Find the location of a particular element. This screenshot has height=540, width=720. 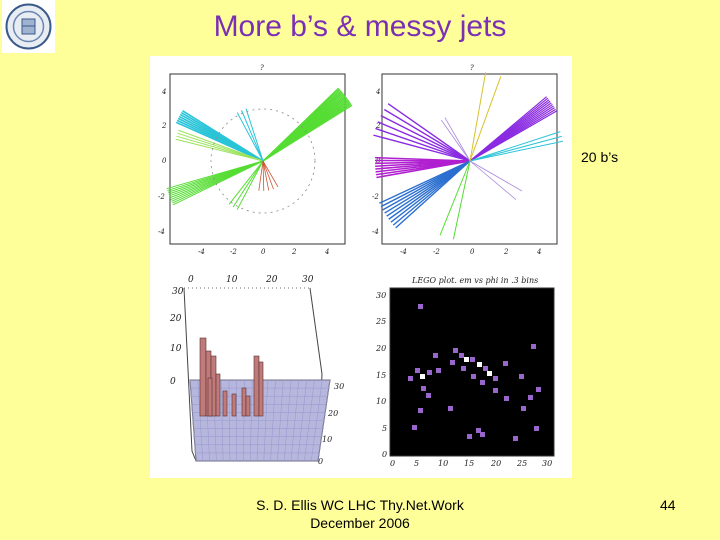

top-left-jet-lines is located at coordinates (259, 148).